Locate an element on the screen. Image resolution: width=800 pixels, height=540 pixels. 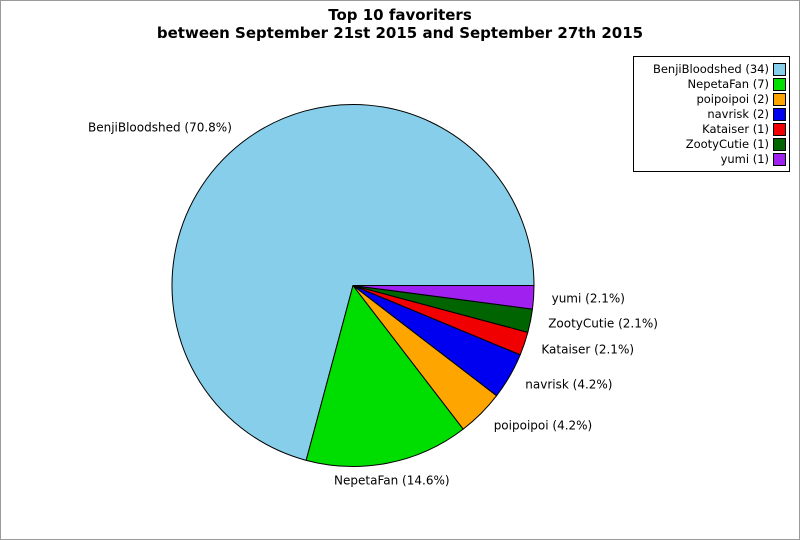
pie-slice-yumi is located at coordinates (443, 297).